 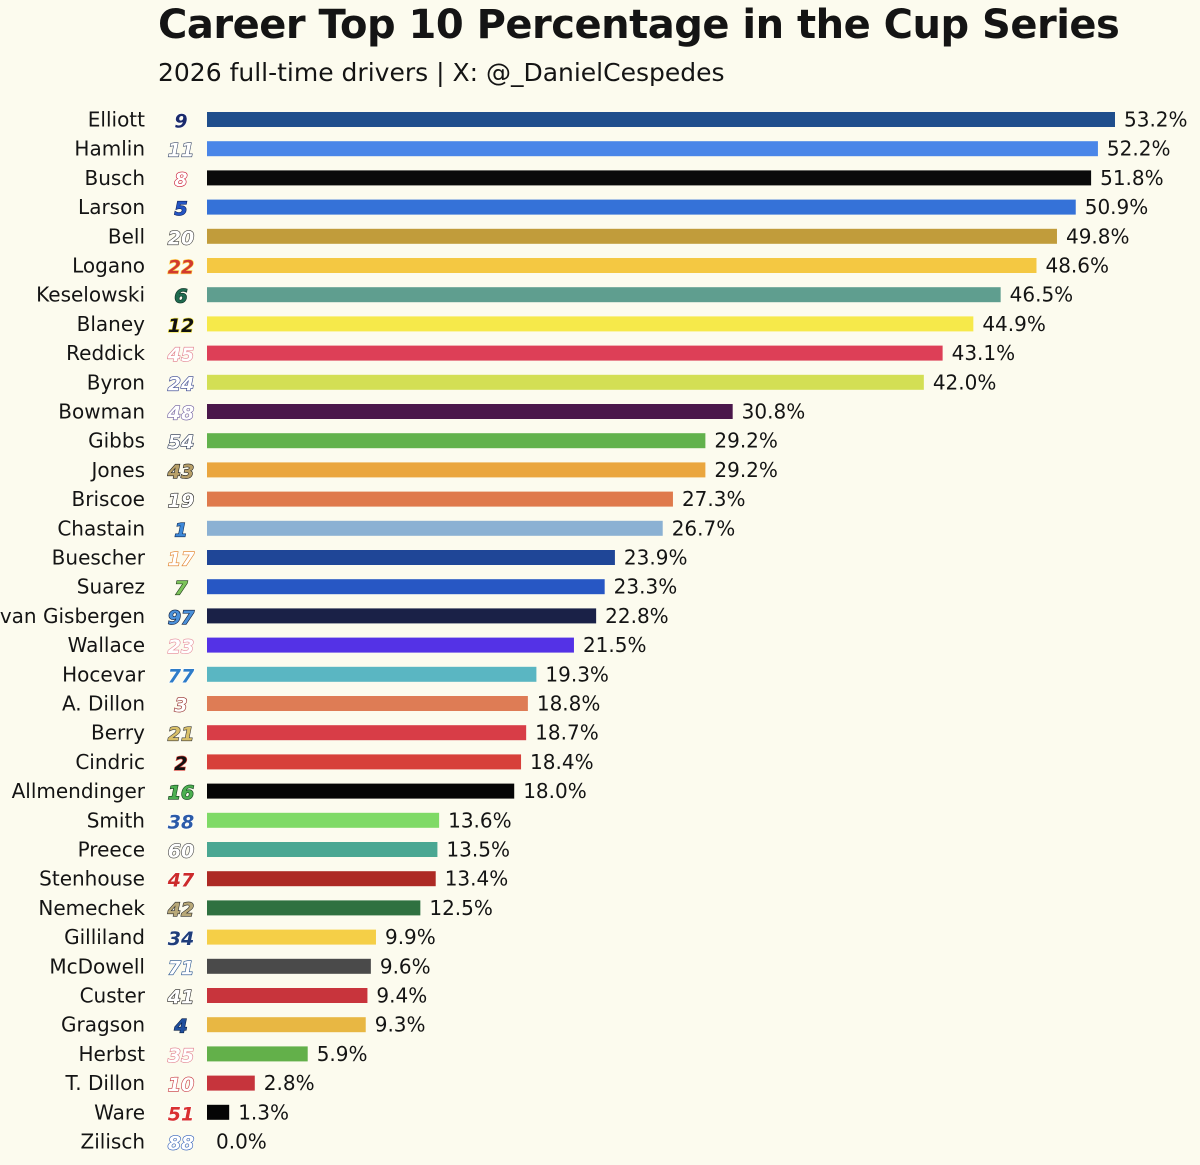 What do you see at coordinates (243, 1026) in the screenshot?
I see `bar-row: Gragson 4 9.3%` at bounding box center [243, 1026].